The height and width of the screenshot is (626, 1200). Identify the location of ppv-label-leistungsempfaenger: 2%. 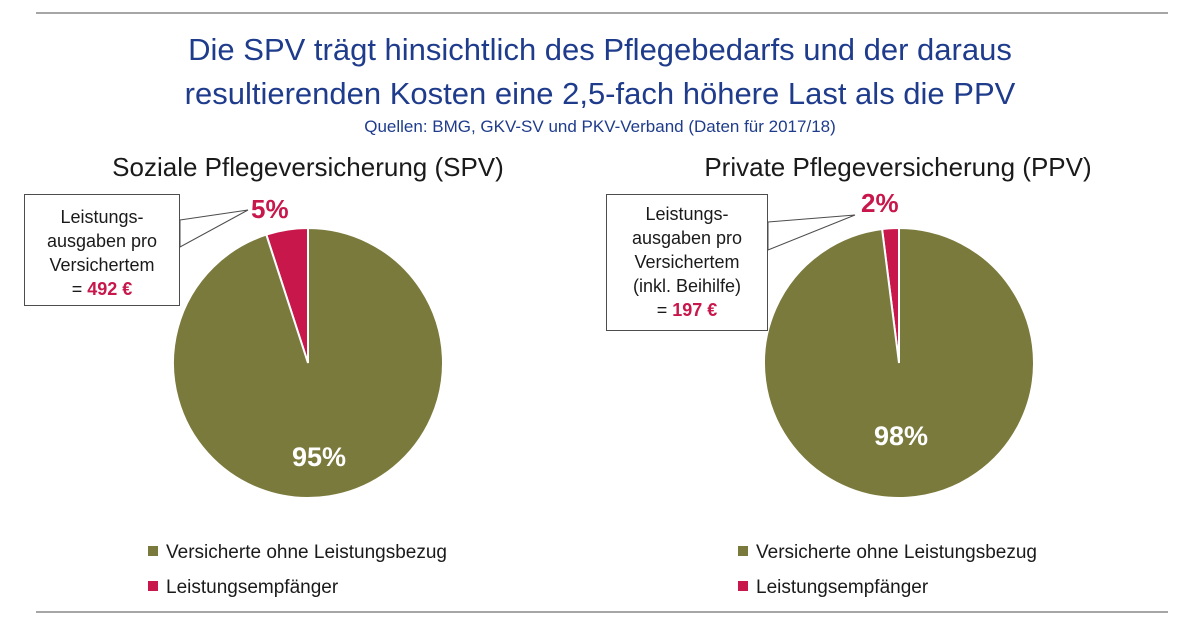
(880, 203).